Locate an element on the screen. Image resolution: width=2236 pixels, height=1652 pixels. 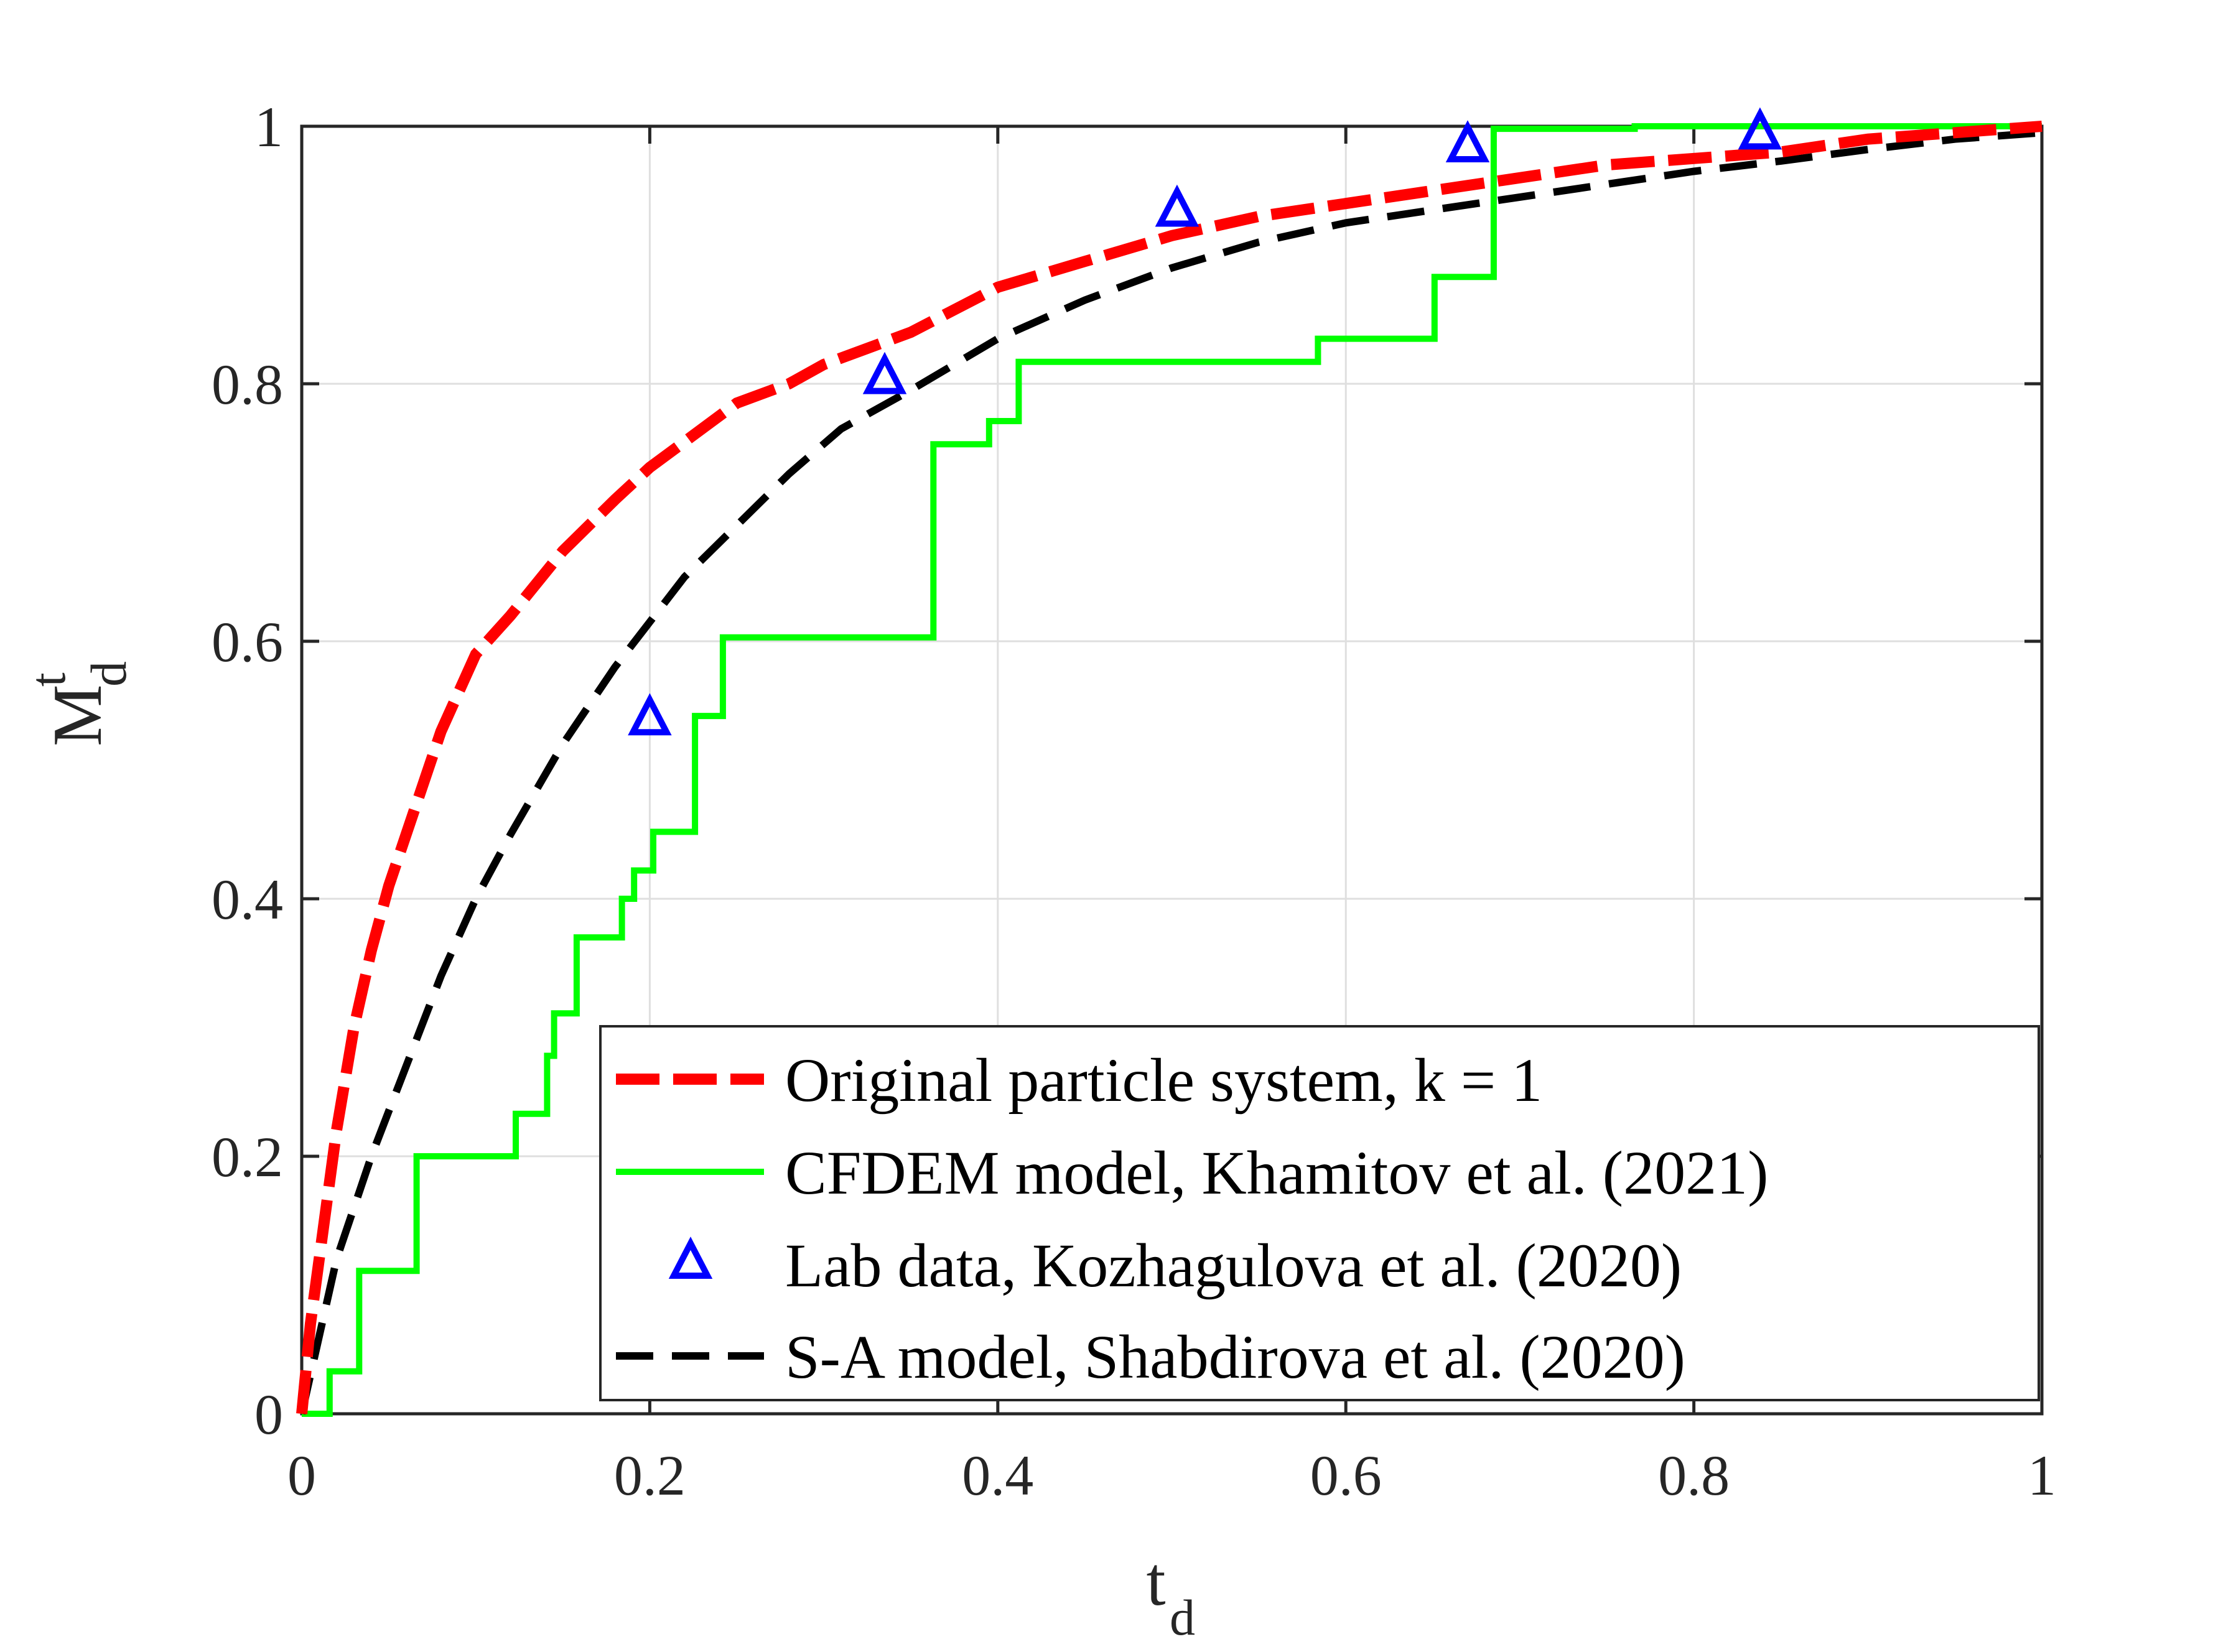
x-tick-label: 0.6 is located at coordinates (1346, 1475).